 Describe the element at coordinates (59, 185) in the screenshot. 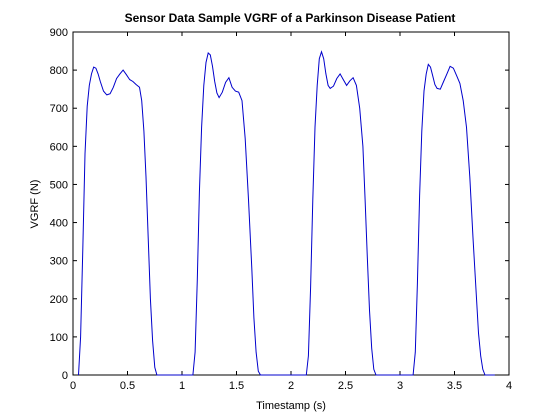

I see `y-tick-label: 500` at that location.